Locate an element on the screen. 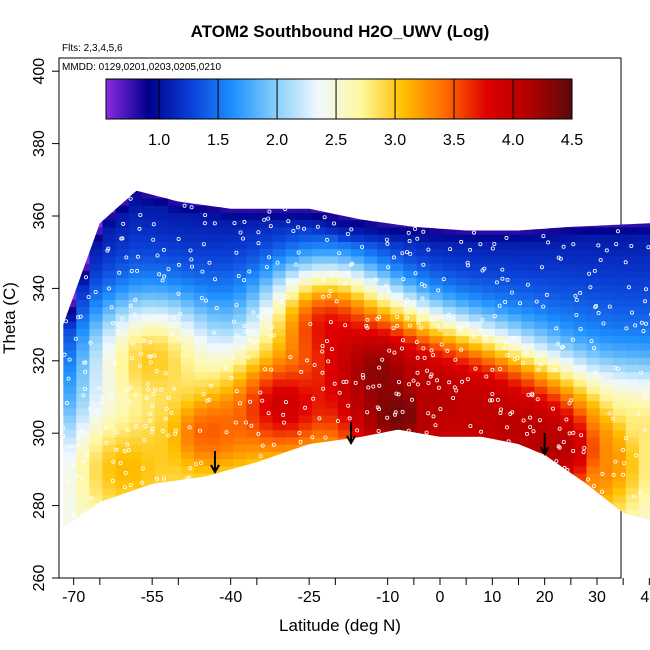 The image size is (650, 650). x-tick-label: -55 is located at coordinates (152, 597).